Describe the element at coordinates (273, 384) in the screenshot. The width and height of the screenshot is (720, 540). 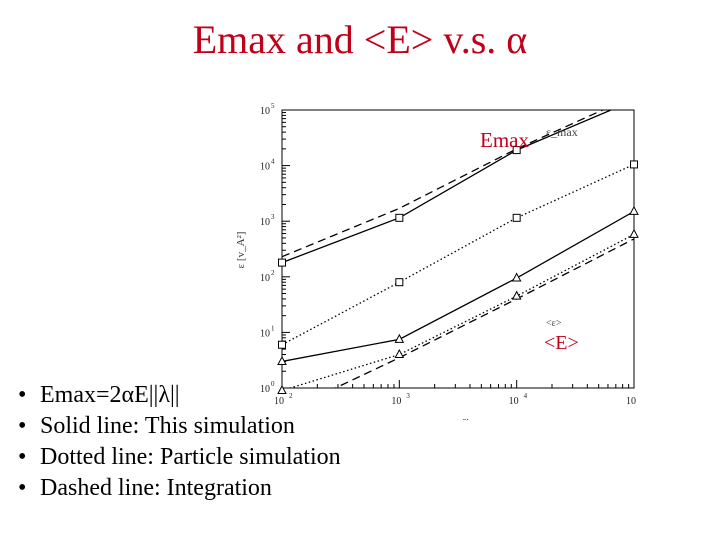
I see `y-tick-exponent: 0` at that location.